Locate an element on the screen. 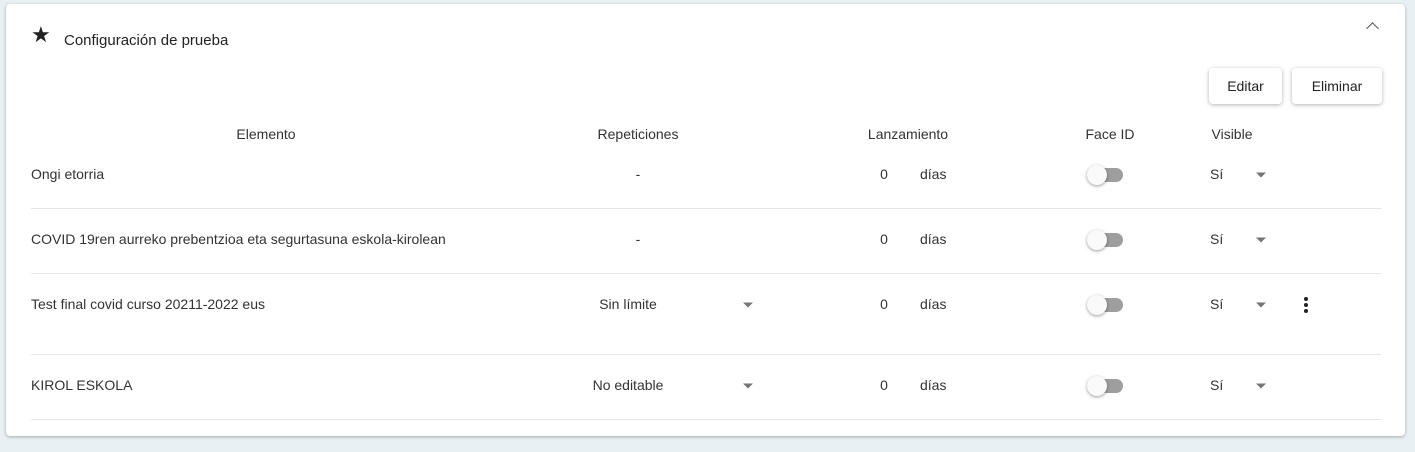 This screenshot has width=1415, height=452. panel-title: Configuración de prueba is located at coordinates (146, 40).